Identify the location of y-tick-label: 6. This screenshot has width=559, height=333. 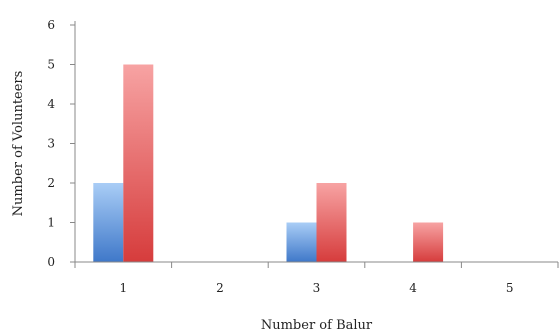
(51, 25).